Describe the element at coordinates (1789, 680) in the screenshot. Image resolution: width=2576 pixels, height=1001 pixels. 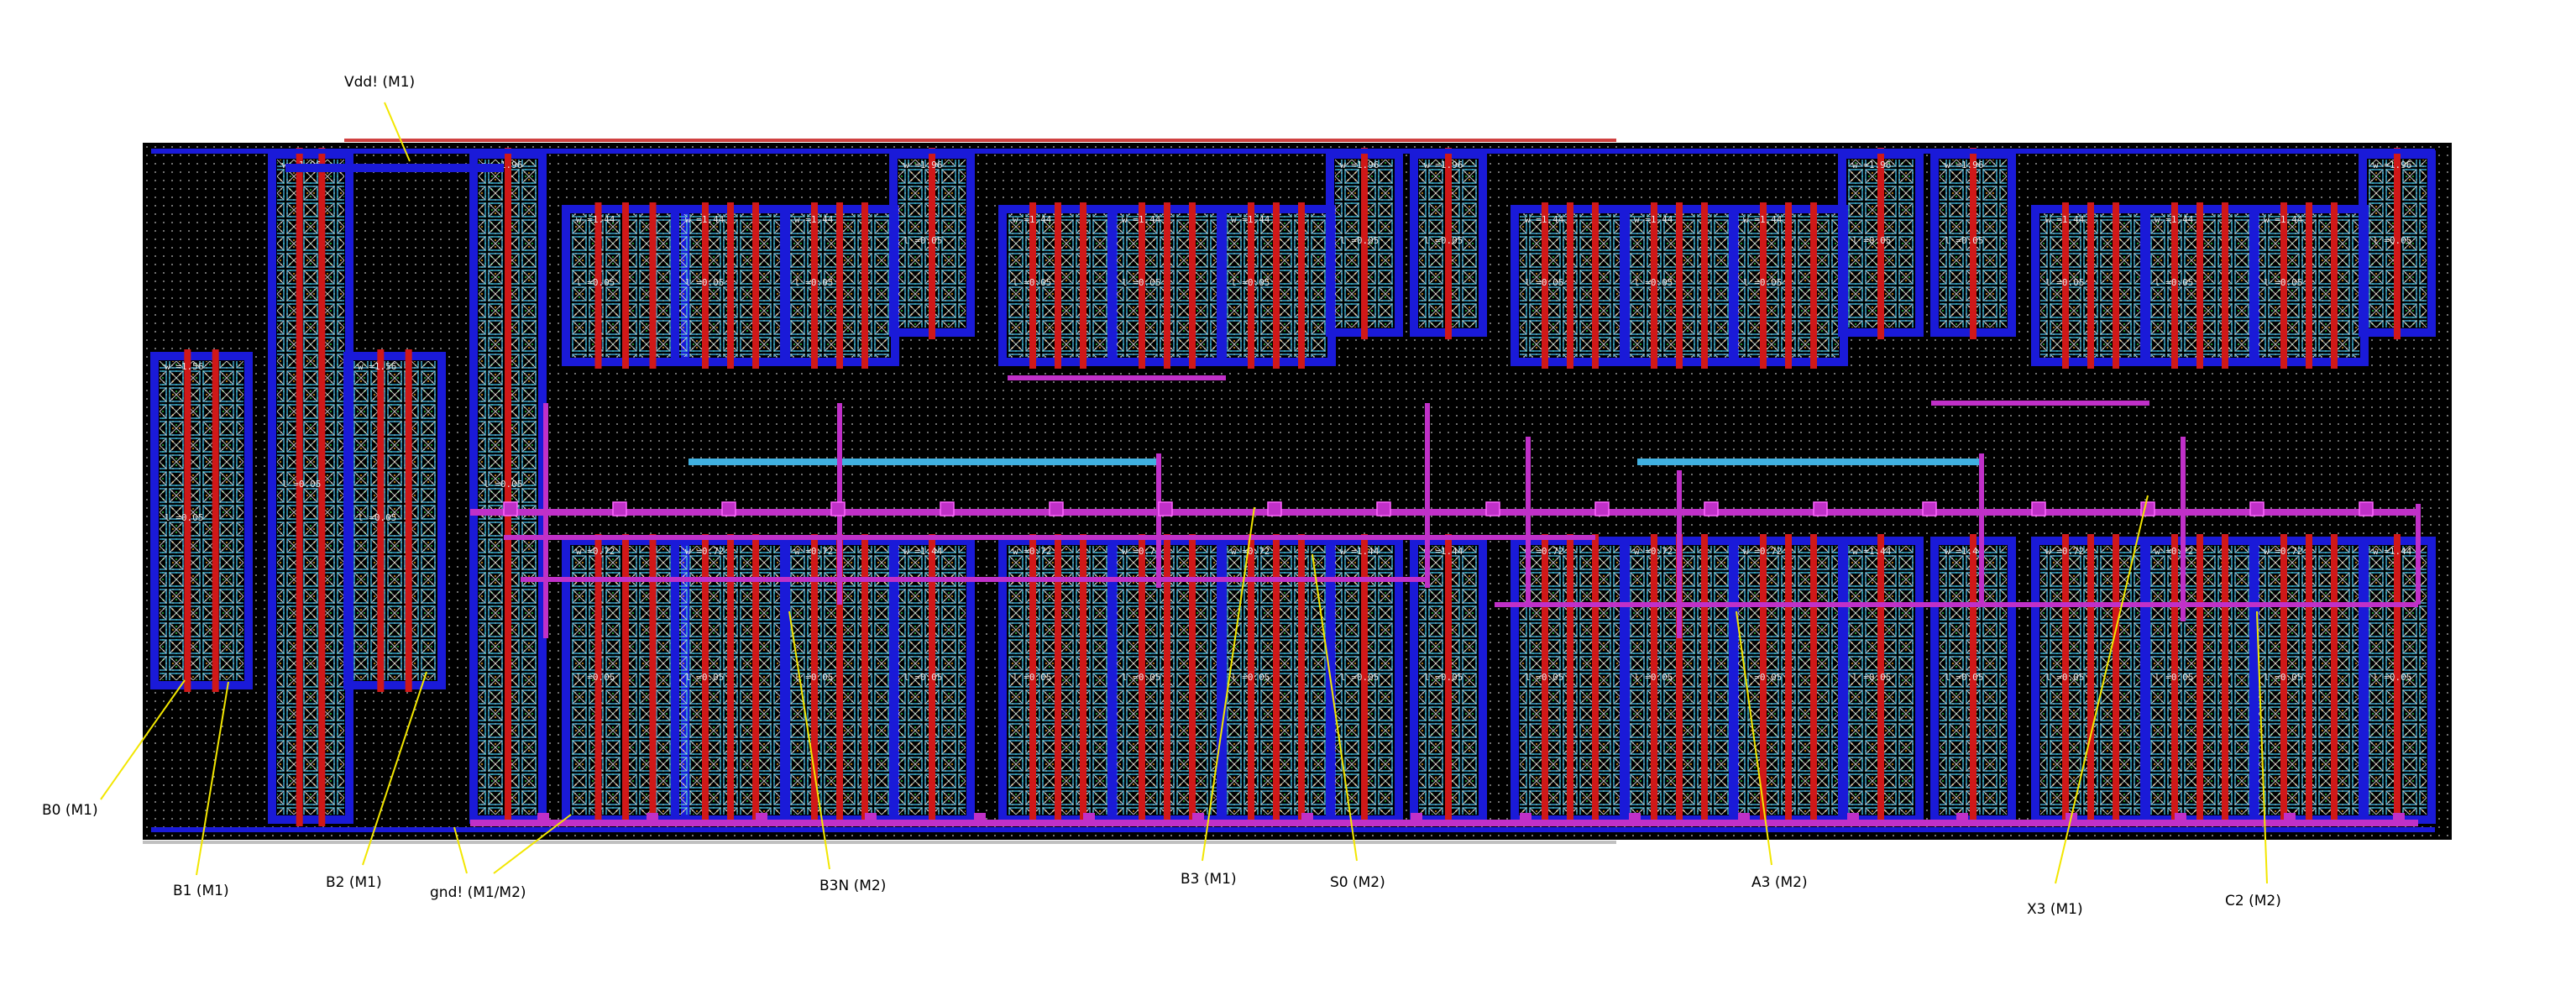
I see `nmos-block-11: w =0.72 l =0.05` at that location.